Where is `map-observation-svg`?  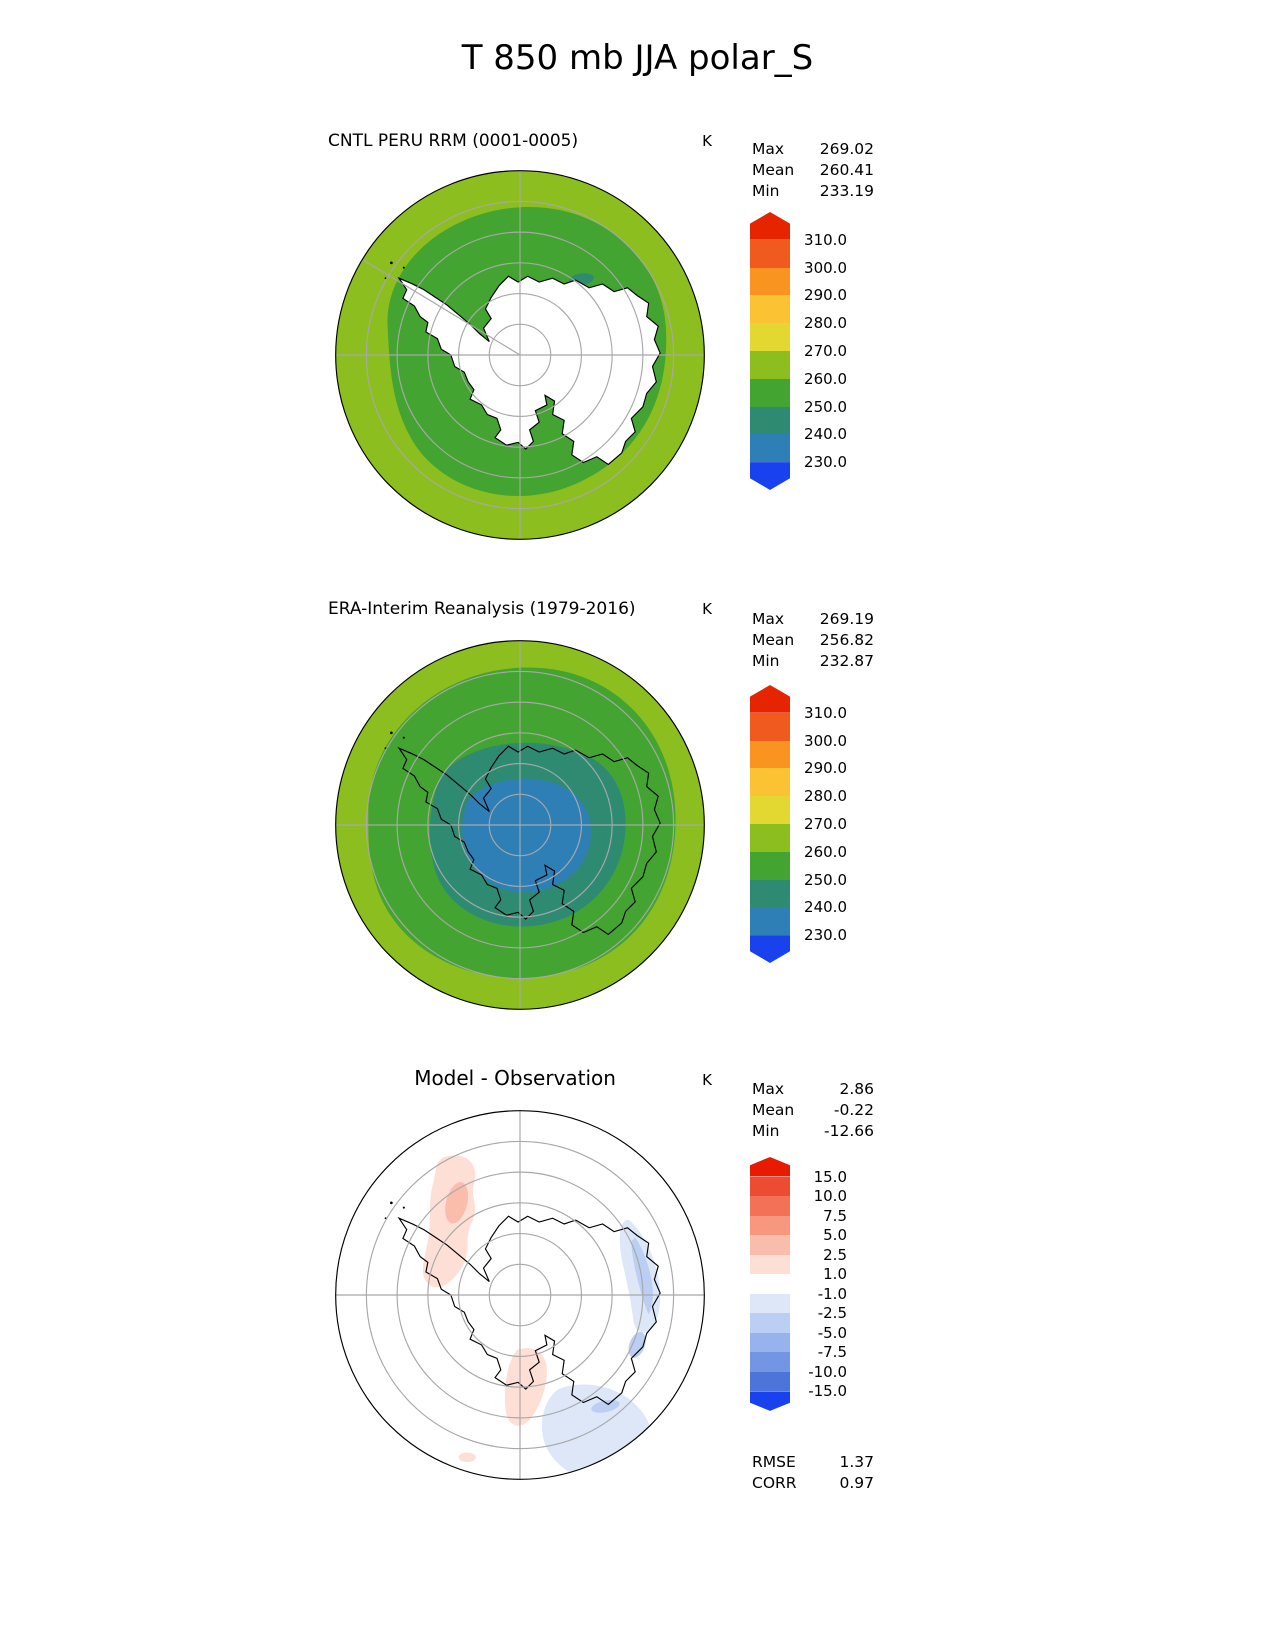 map-observation-svg is located at coordinates (520, 825).